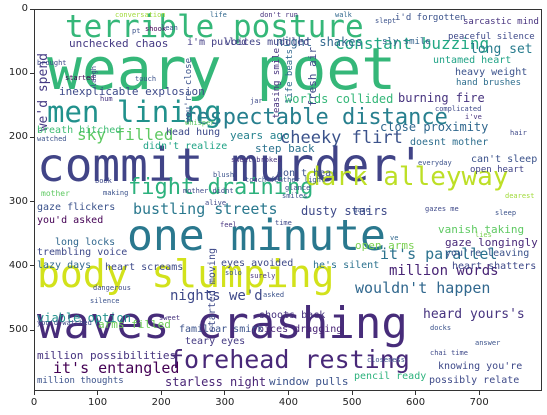 This screenshot has width=547, height=415. What do you see at coordinates (279, 15) in the screenshot?
I see `cloud-word: don't run` at bounding box center [279, 15].